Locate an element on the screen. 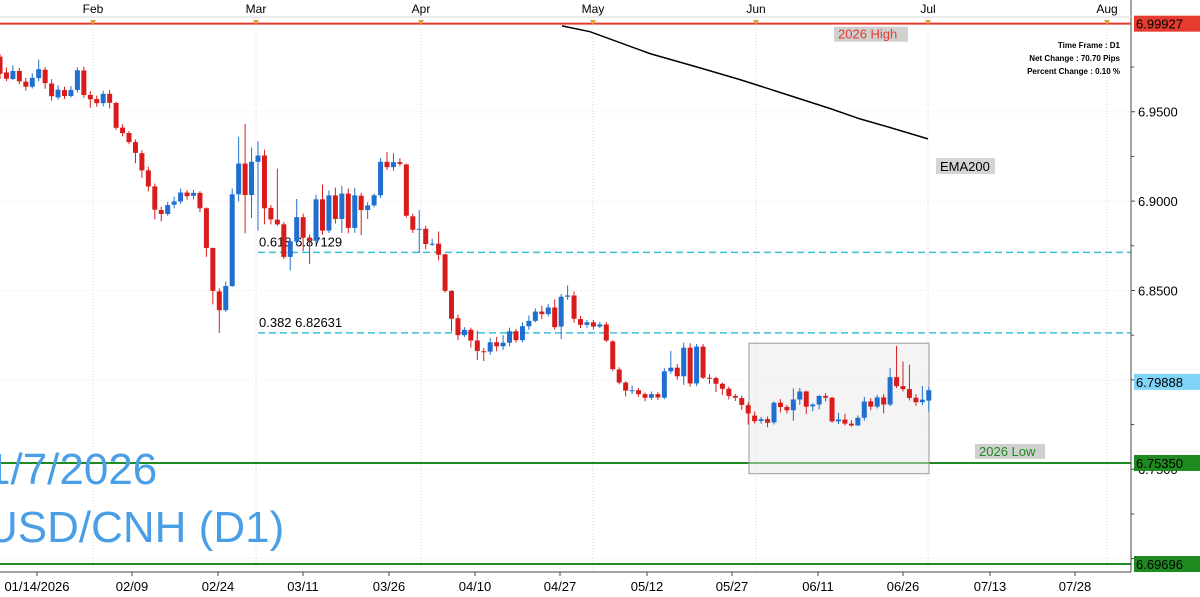 This screenshot has width=1200, height=597. date-label: 07/13 is located at coordinates (990, 586).